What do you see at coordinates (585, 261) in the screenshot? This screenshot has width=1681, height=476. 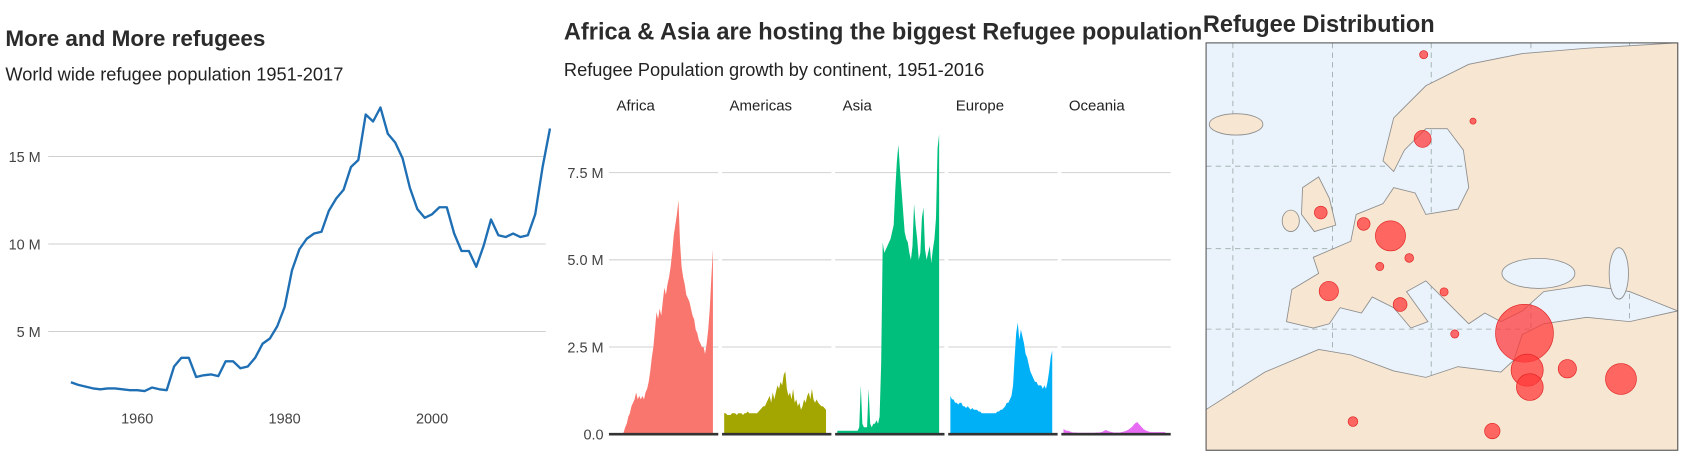 I see `y-tick-label: 5.0 M` at bounding box center [585, 261].